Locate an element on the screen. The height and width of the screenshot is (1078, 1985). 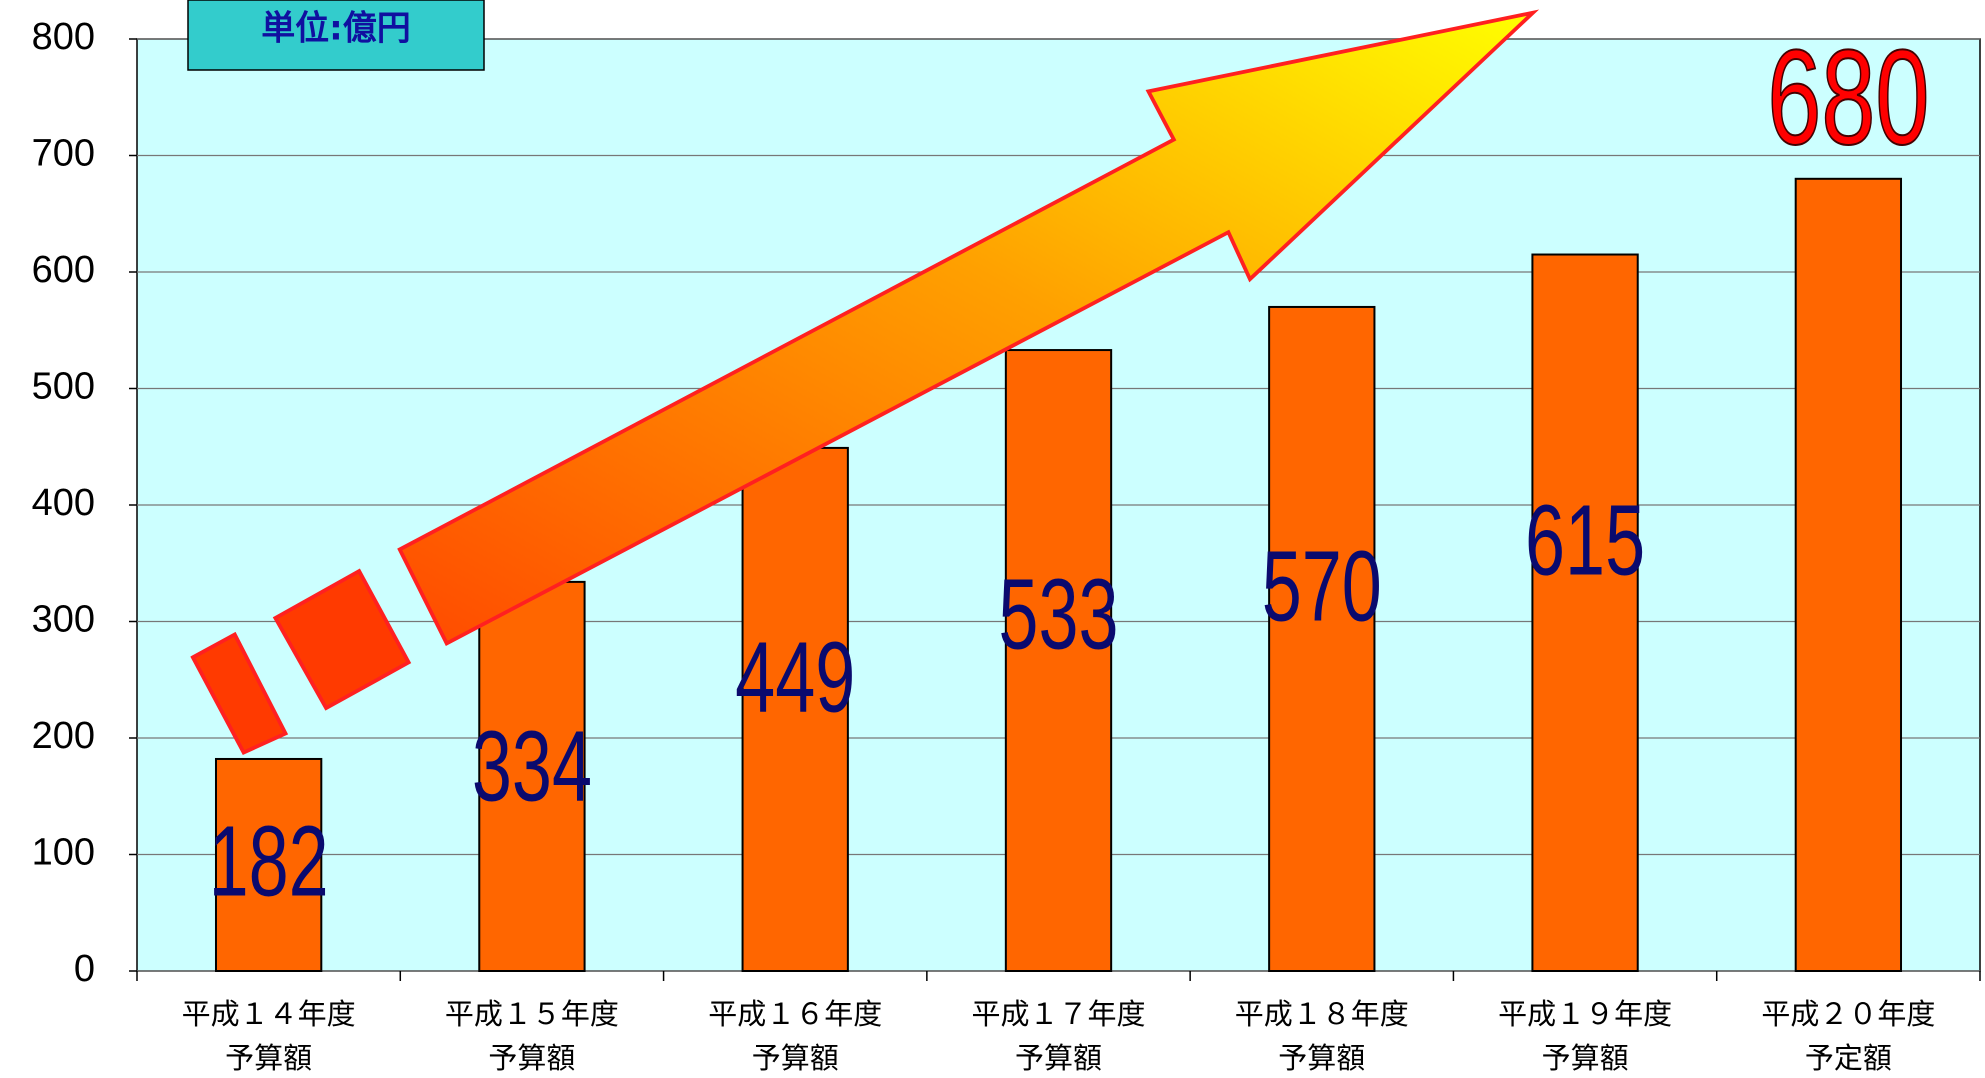
x-tick-label: 平成１４年度 is located at coordinates (269, 1014).